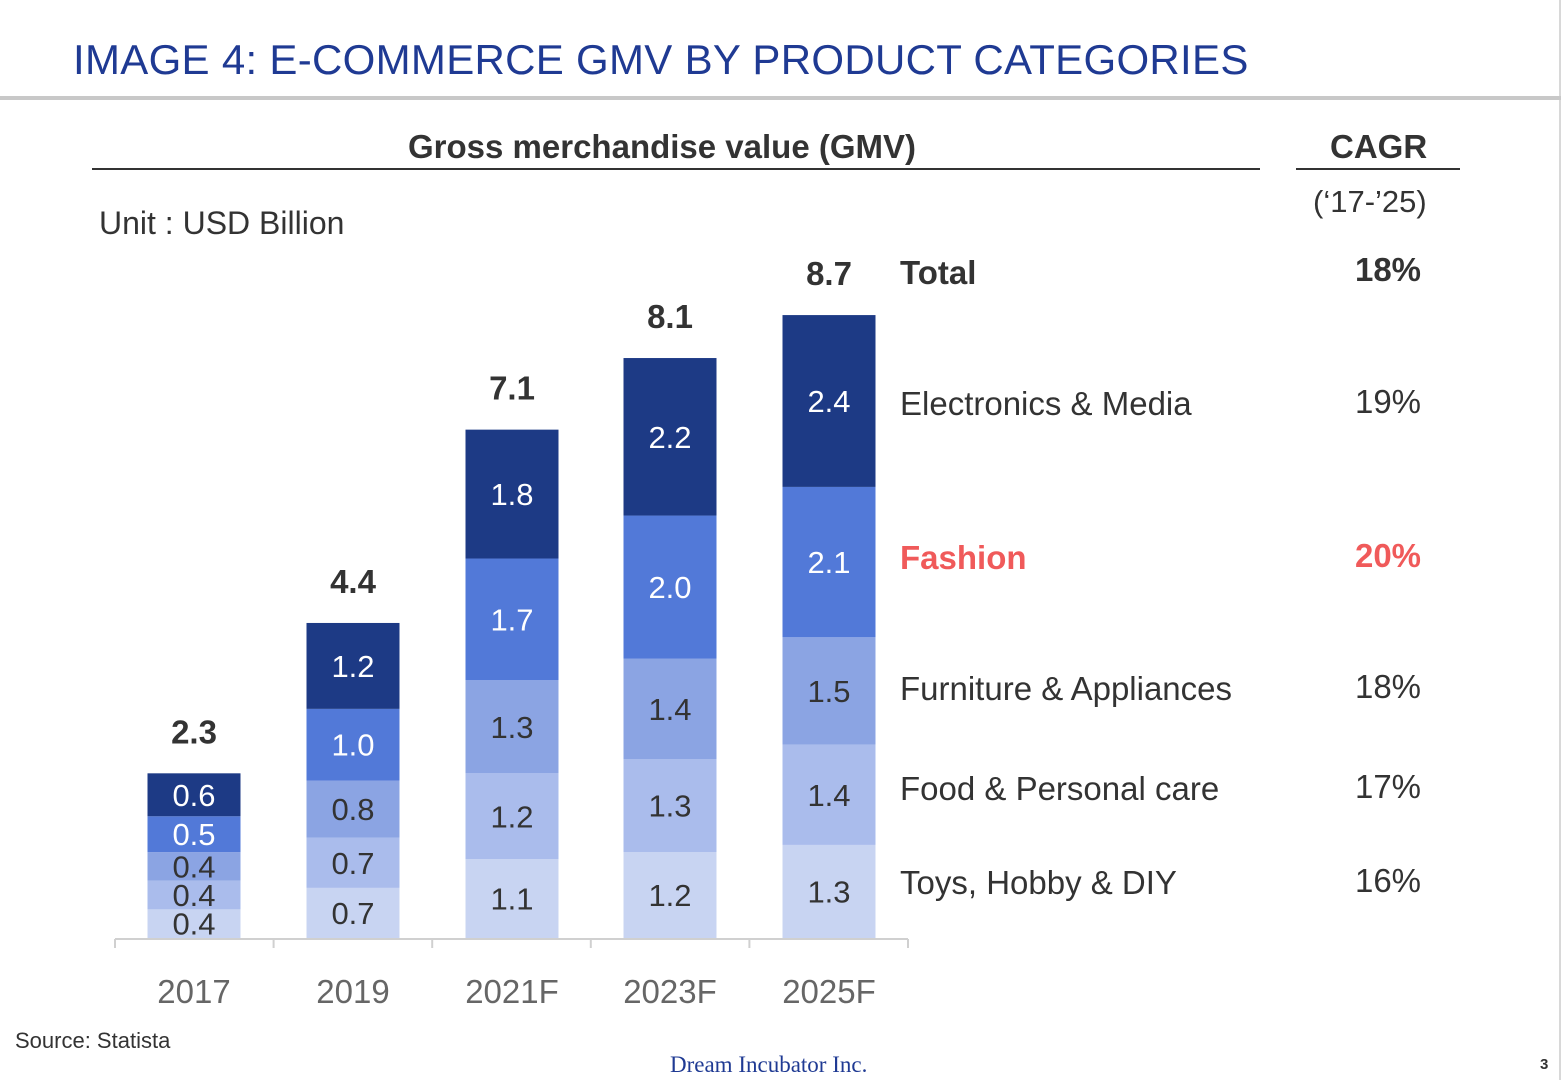  I want to click on page-number: 3, so click(1544, 1064).